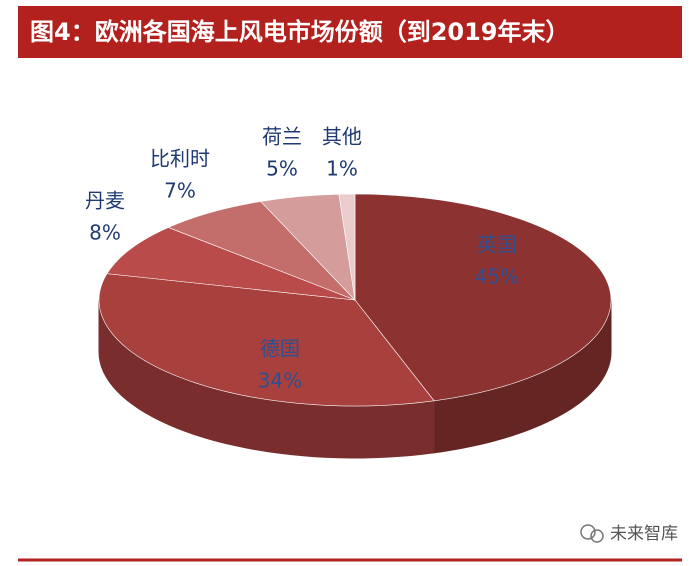  Describe the element at coordinates (105, 233) in the screenshot. I see `slice-value-label: 8%` at that location.